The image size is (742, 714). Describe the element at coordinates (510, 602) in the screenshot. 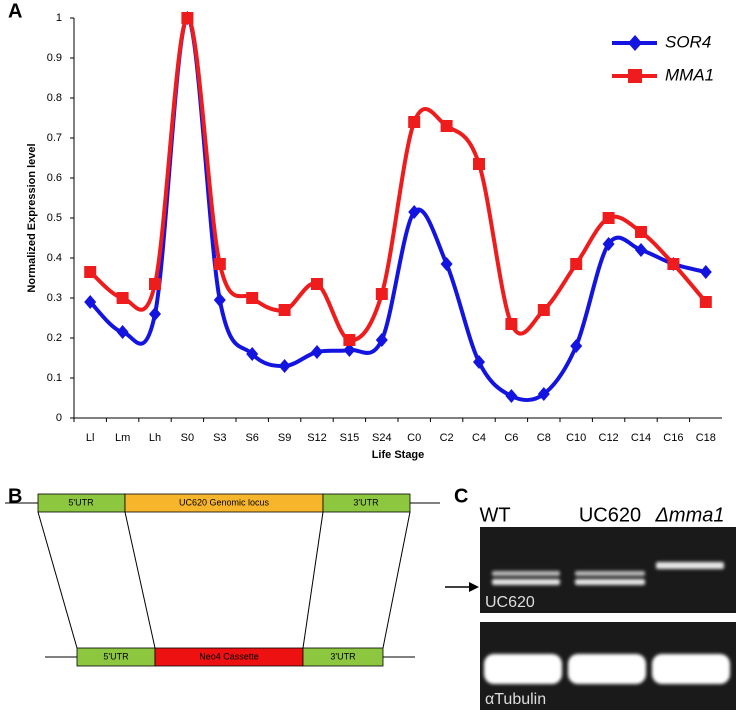

I see `blot-label: UC620` at that location.